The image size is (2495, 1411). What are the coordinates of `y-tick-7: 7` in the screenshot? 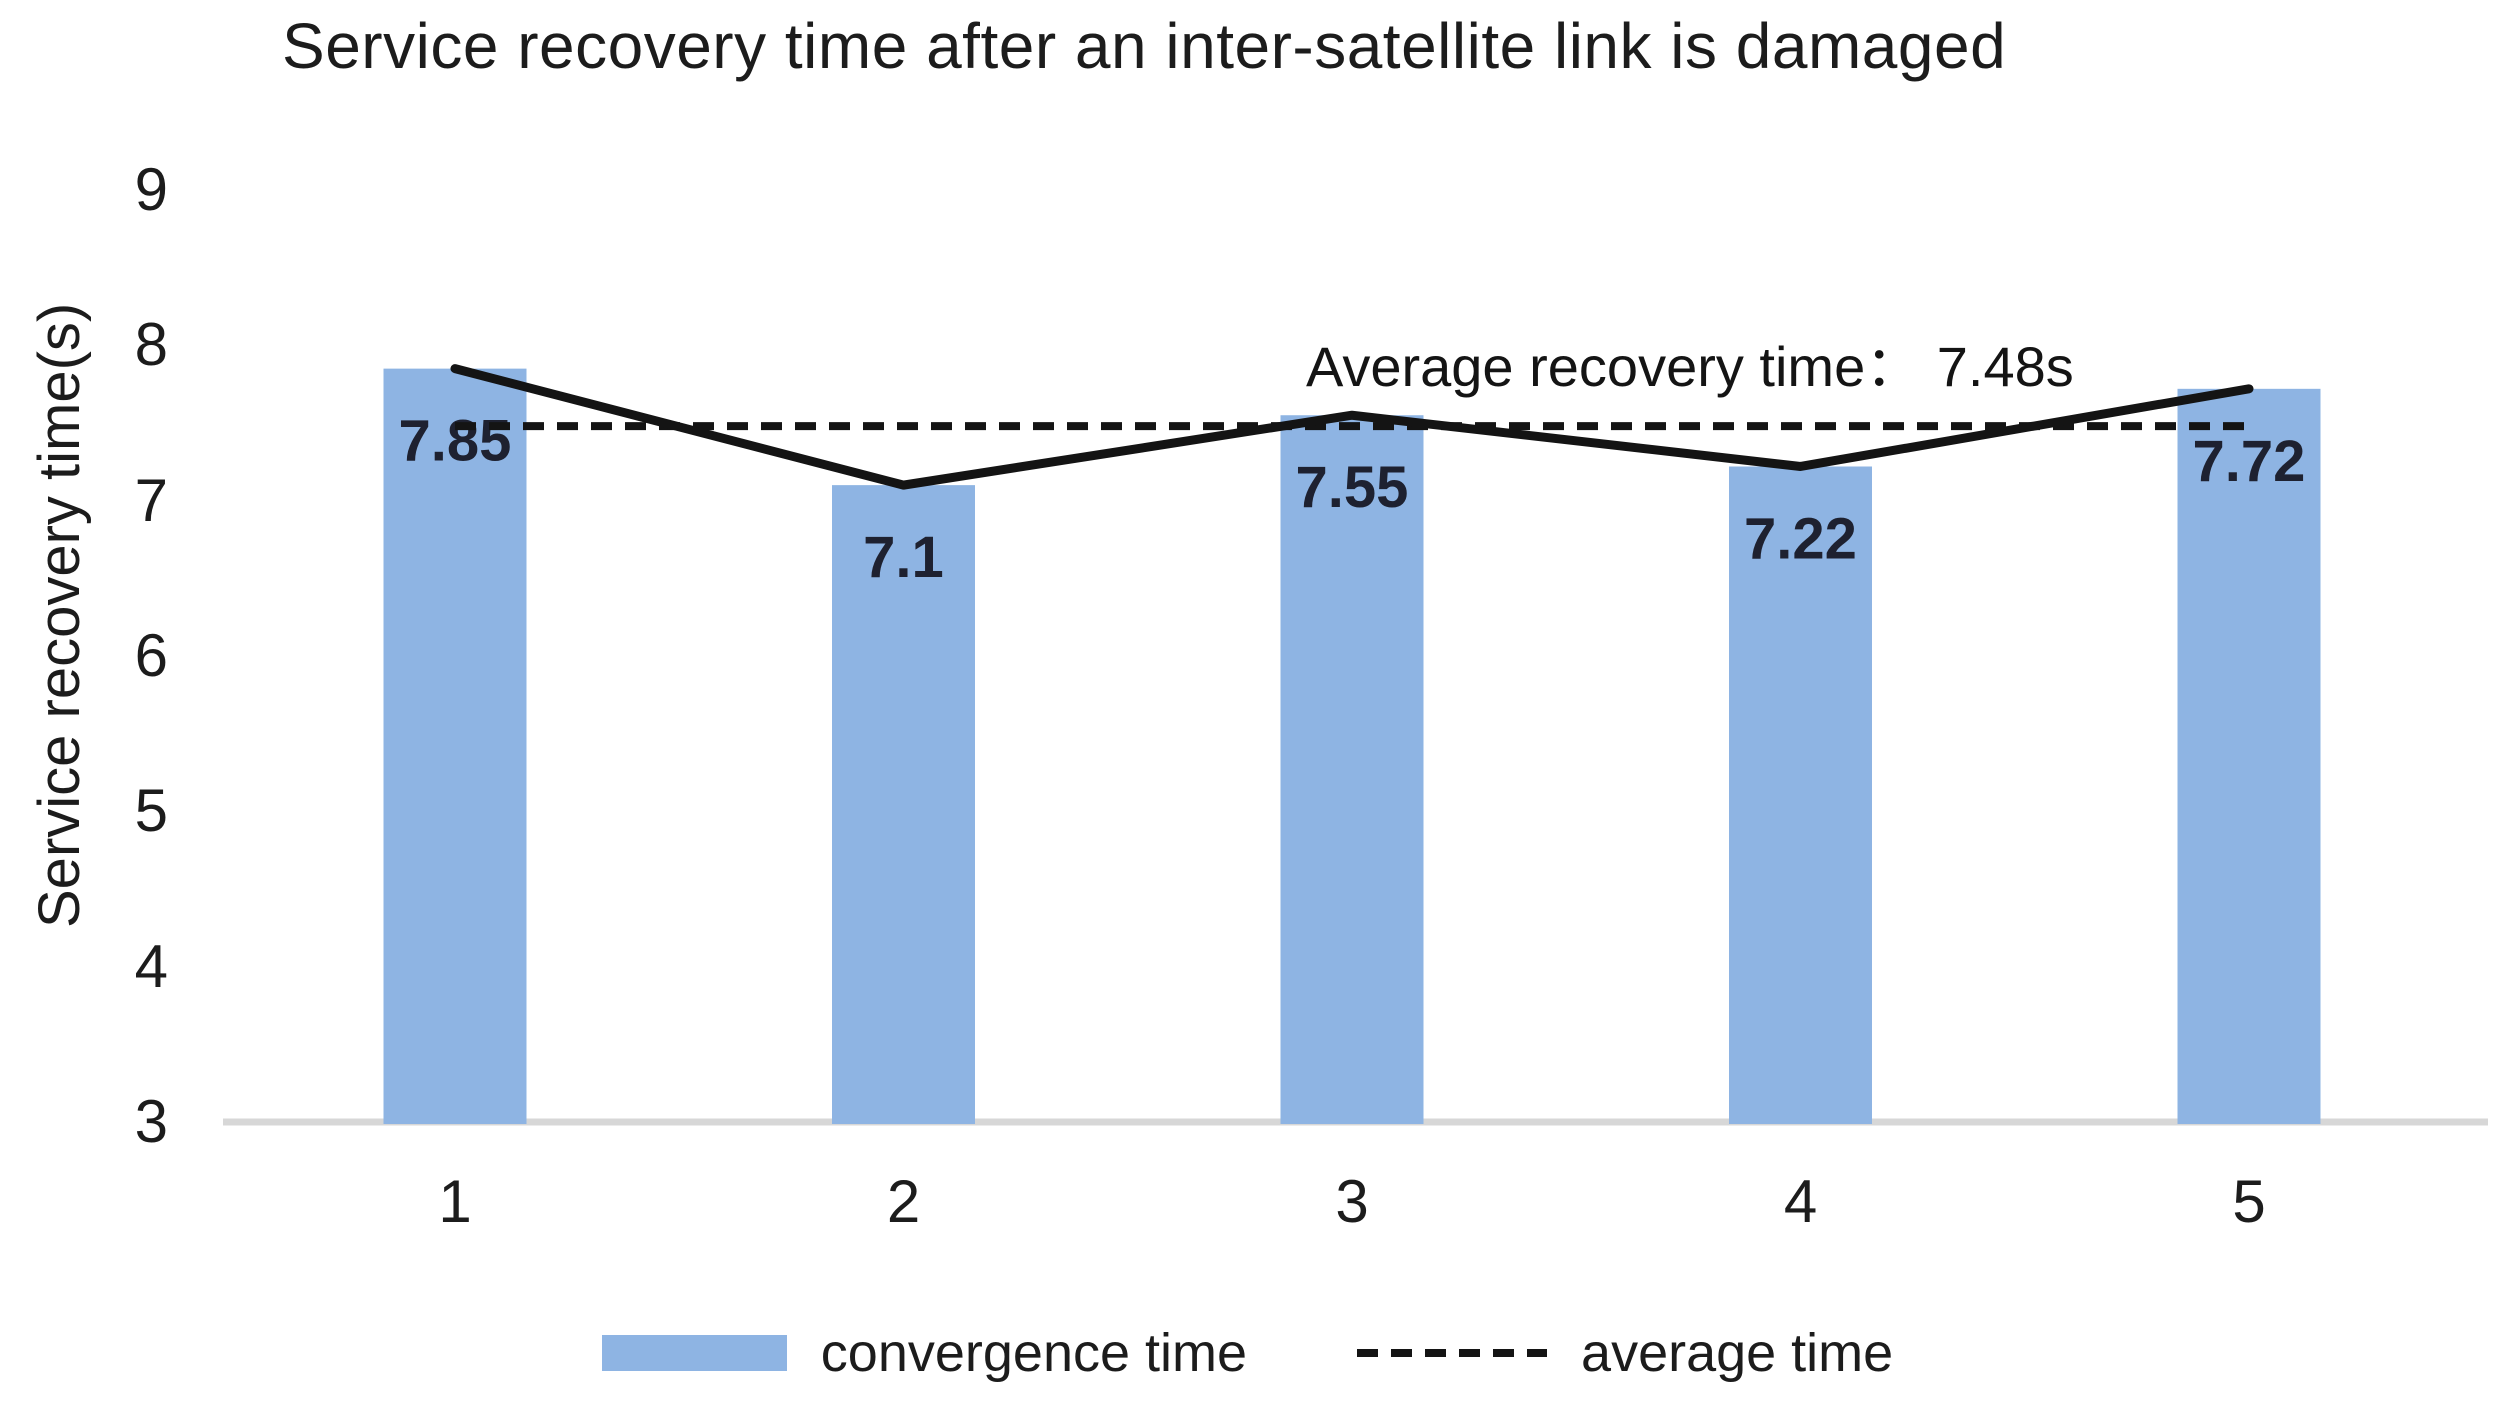 It's located at (151, 500).